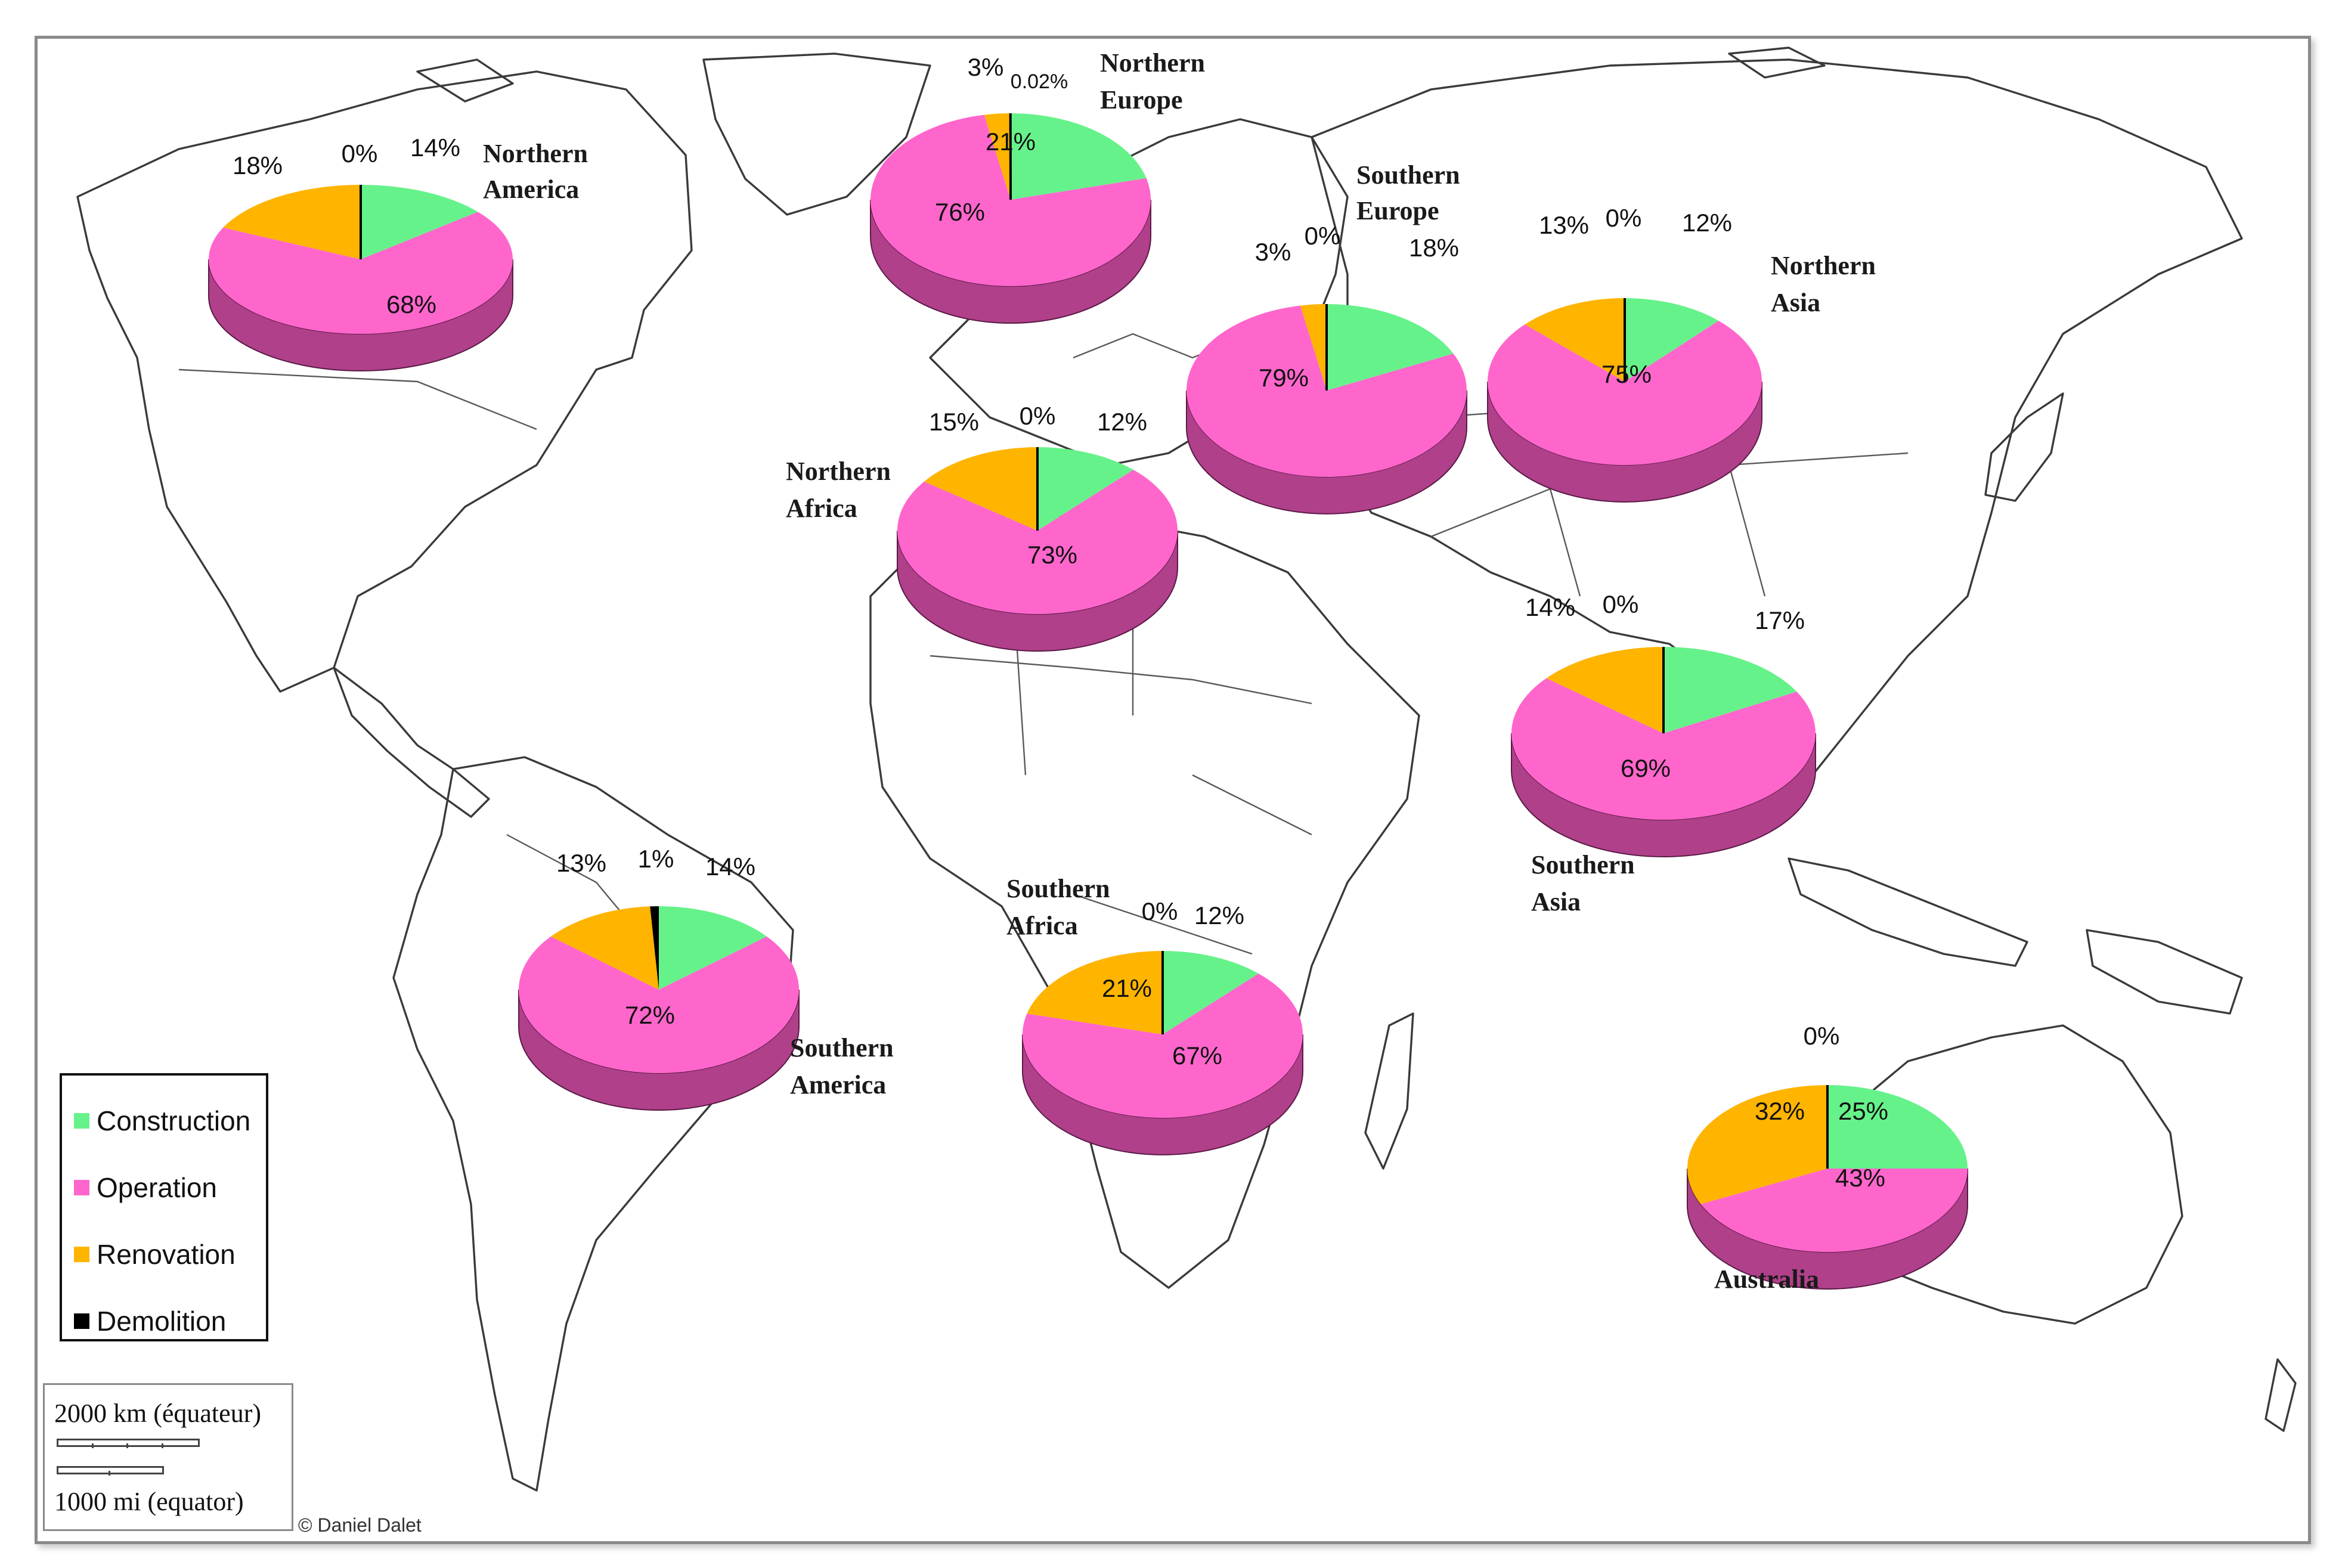 The image size is (2342, 1568). Describe the element at coordinates (535, 171) in the screenshot. I see `region-label: Northern America` at that location.